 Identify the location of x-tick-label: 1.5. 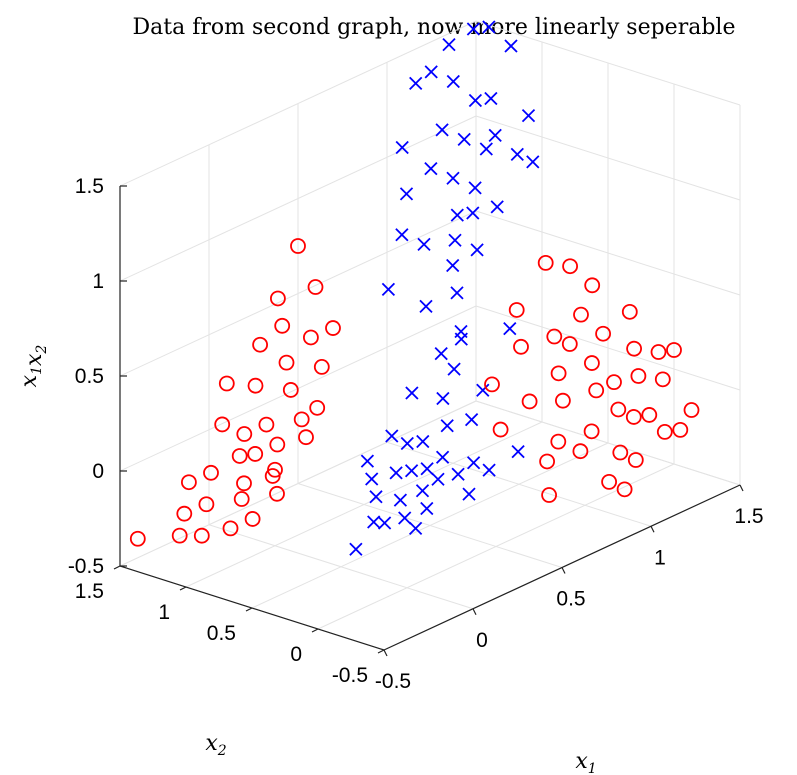
(748, 516).